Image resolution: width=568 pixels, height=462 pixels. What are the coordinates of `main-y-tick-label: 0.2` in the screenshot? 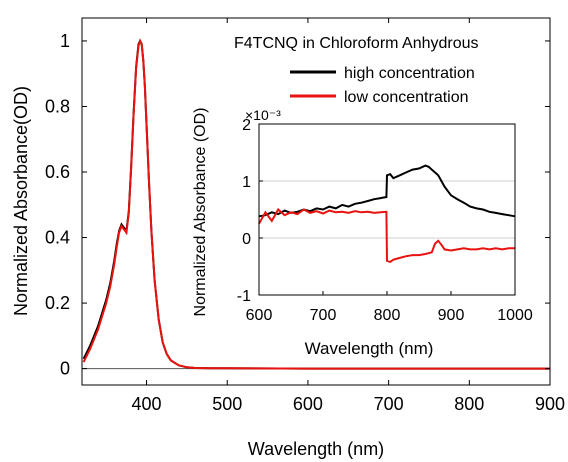 It's located at (57, 303).